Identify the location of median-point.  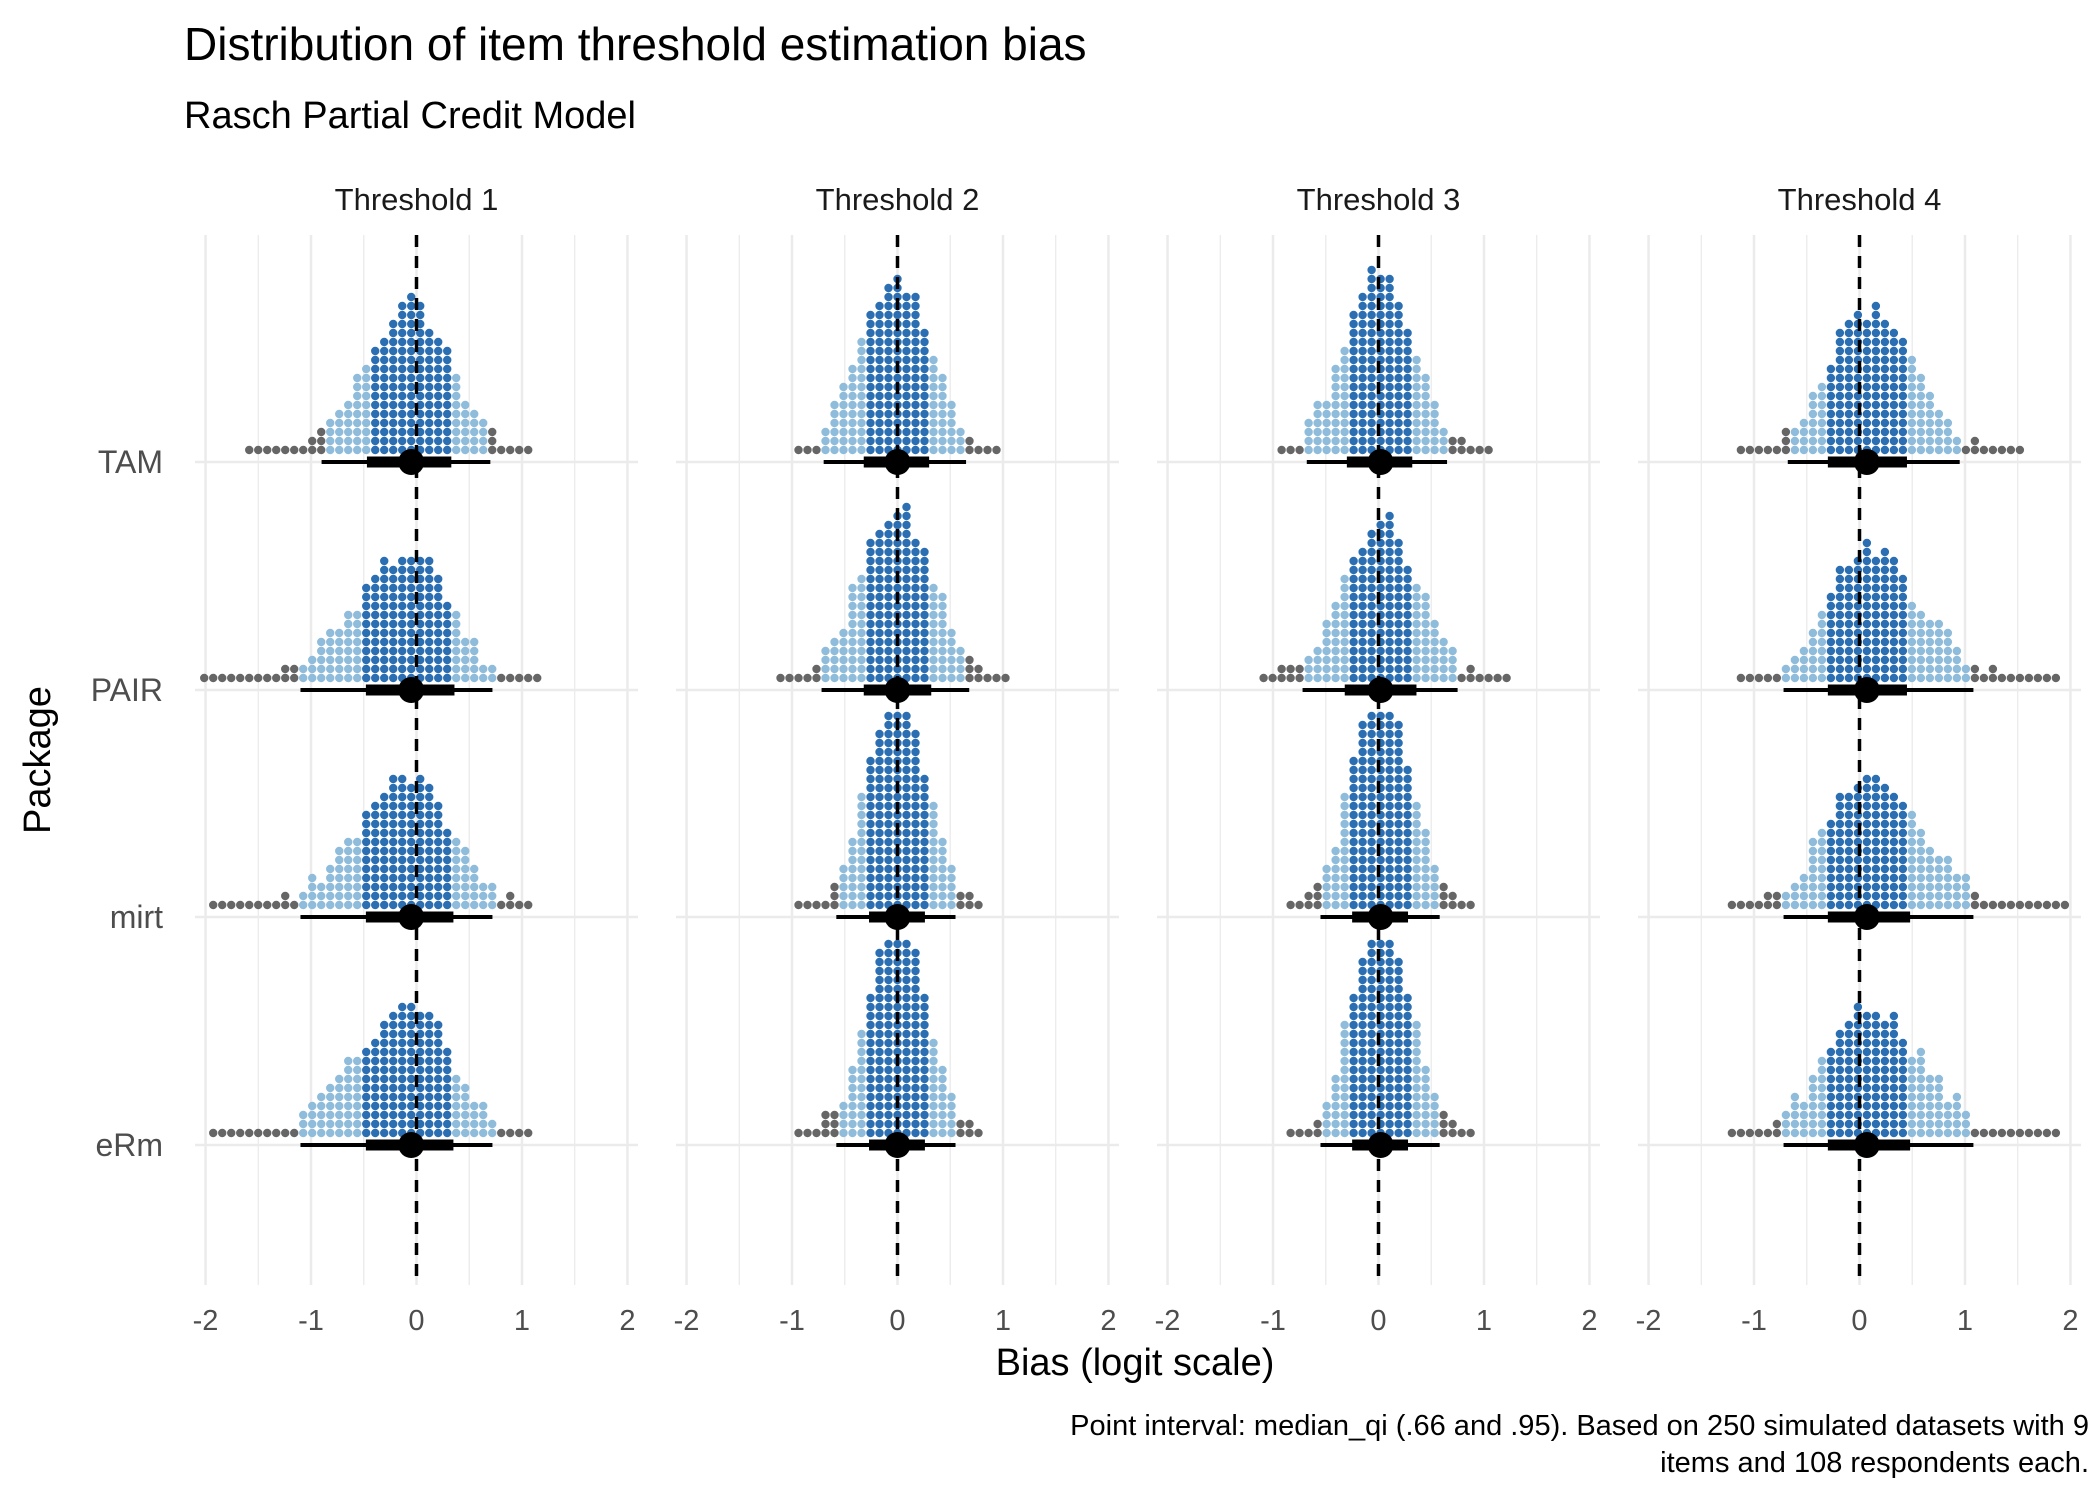
(1380, 917).